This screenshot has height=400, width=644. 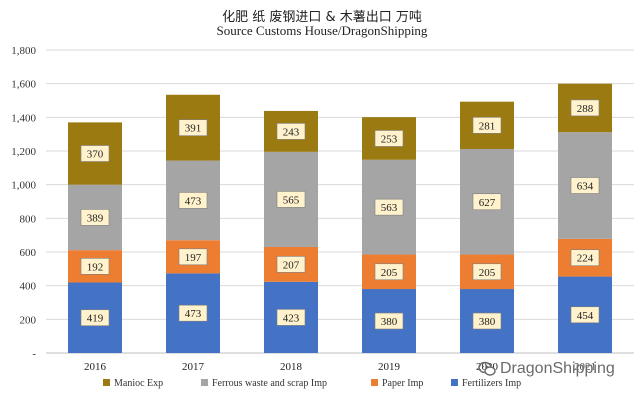 I want to click on data-label: 288, so click(x=585, y=109).